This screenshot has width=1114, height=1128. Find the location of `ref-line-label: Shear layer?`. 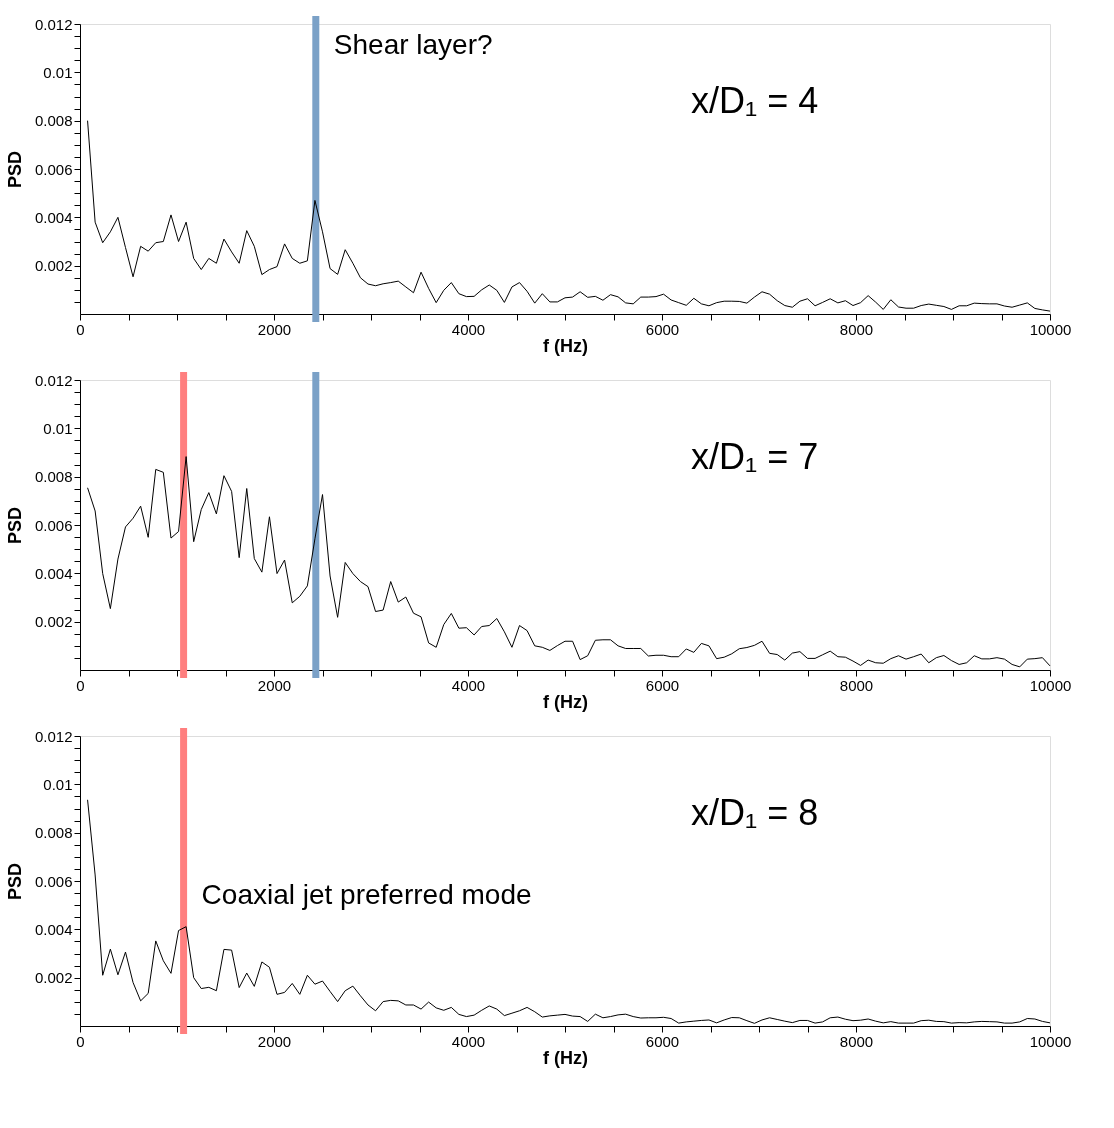

ref-line-label: Shear layer? is located at coordinates (413, 44).